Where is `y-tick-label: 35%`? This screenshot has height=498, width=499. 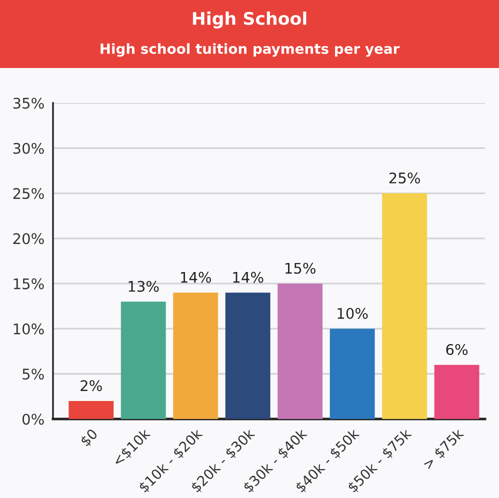
y-tick-label: 35% is located at coordinates (28, 103).